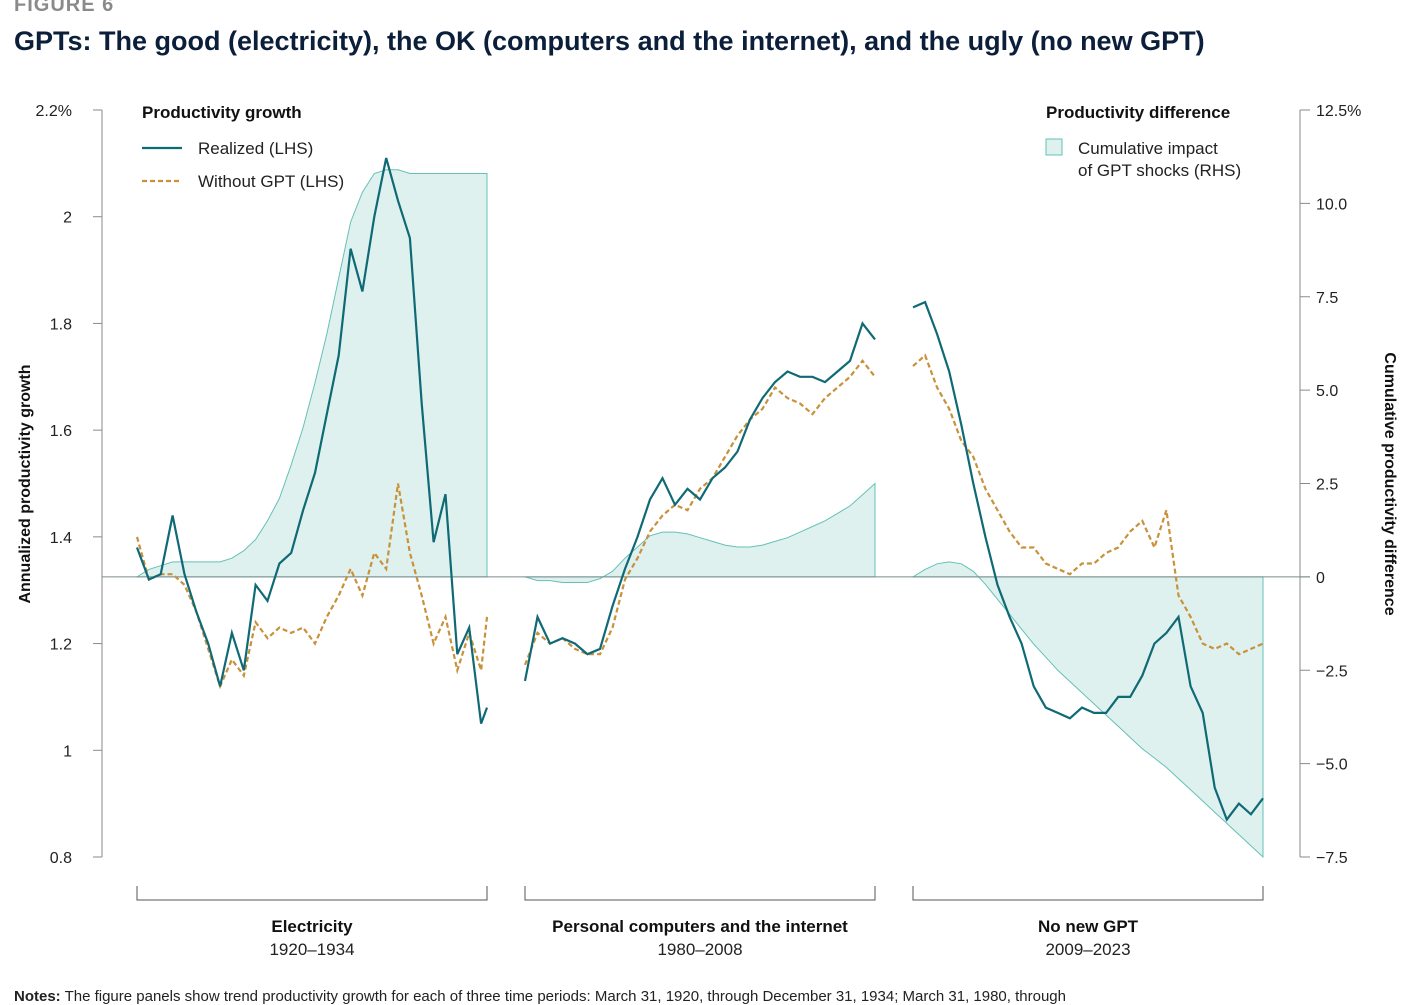  I want to click on left-tick-label: 1.2, so click(61, 645).